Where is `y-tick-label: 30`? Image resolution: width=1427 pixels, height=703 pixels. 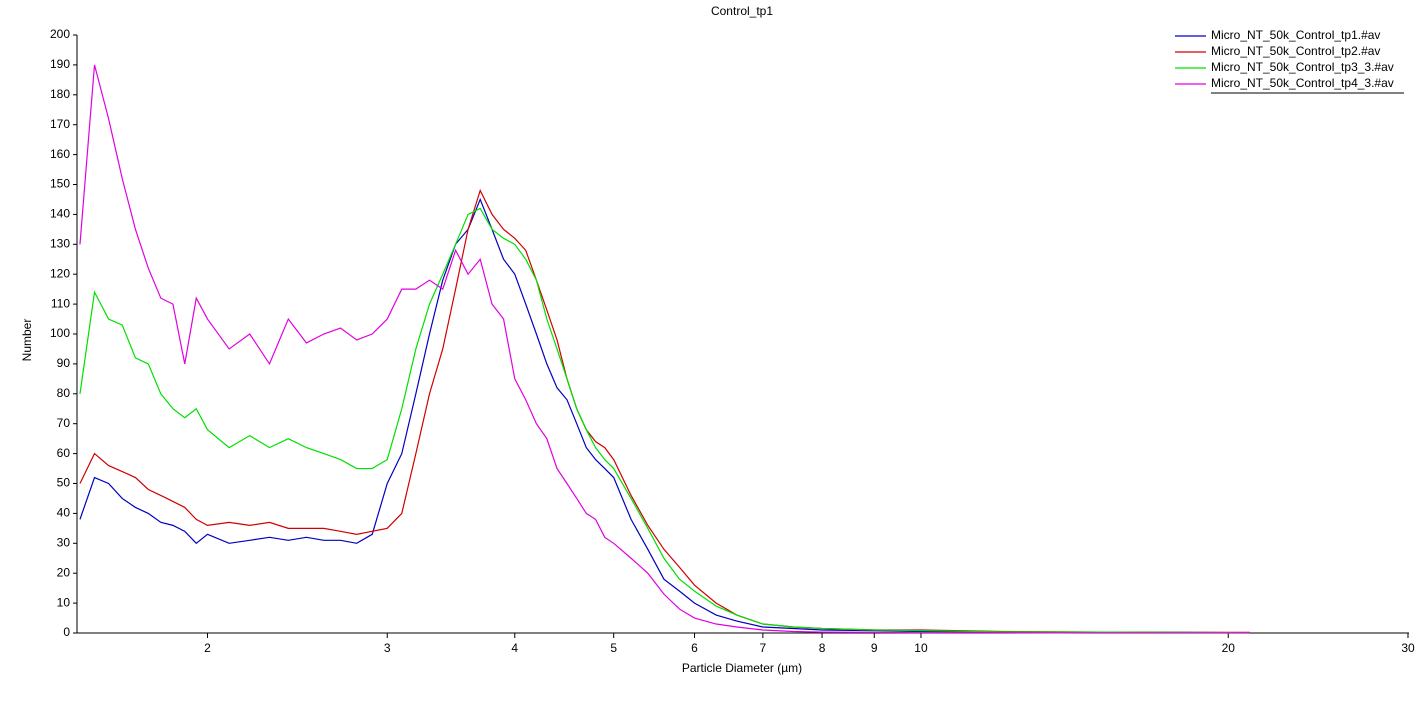 y-tick-label: 30 is located at coordinates (64, 542).